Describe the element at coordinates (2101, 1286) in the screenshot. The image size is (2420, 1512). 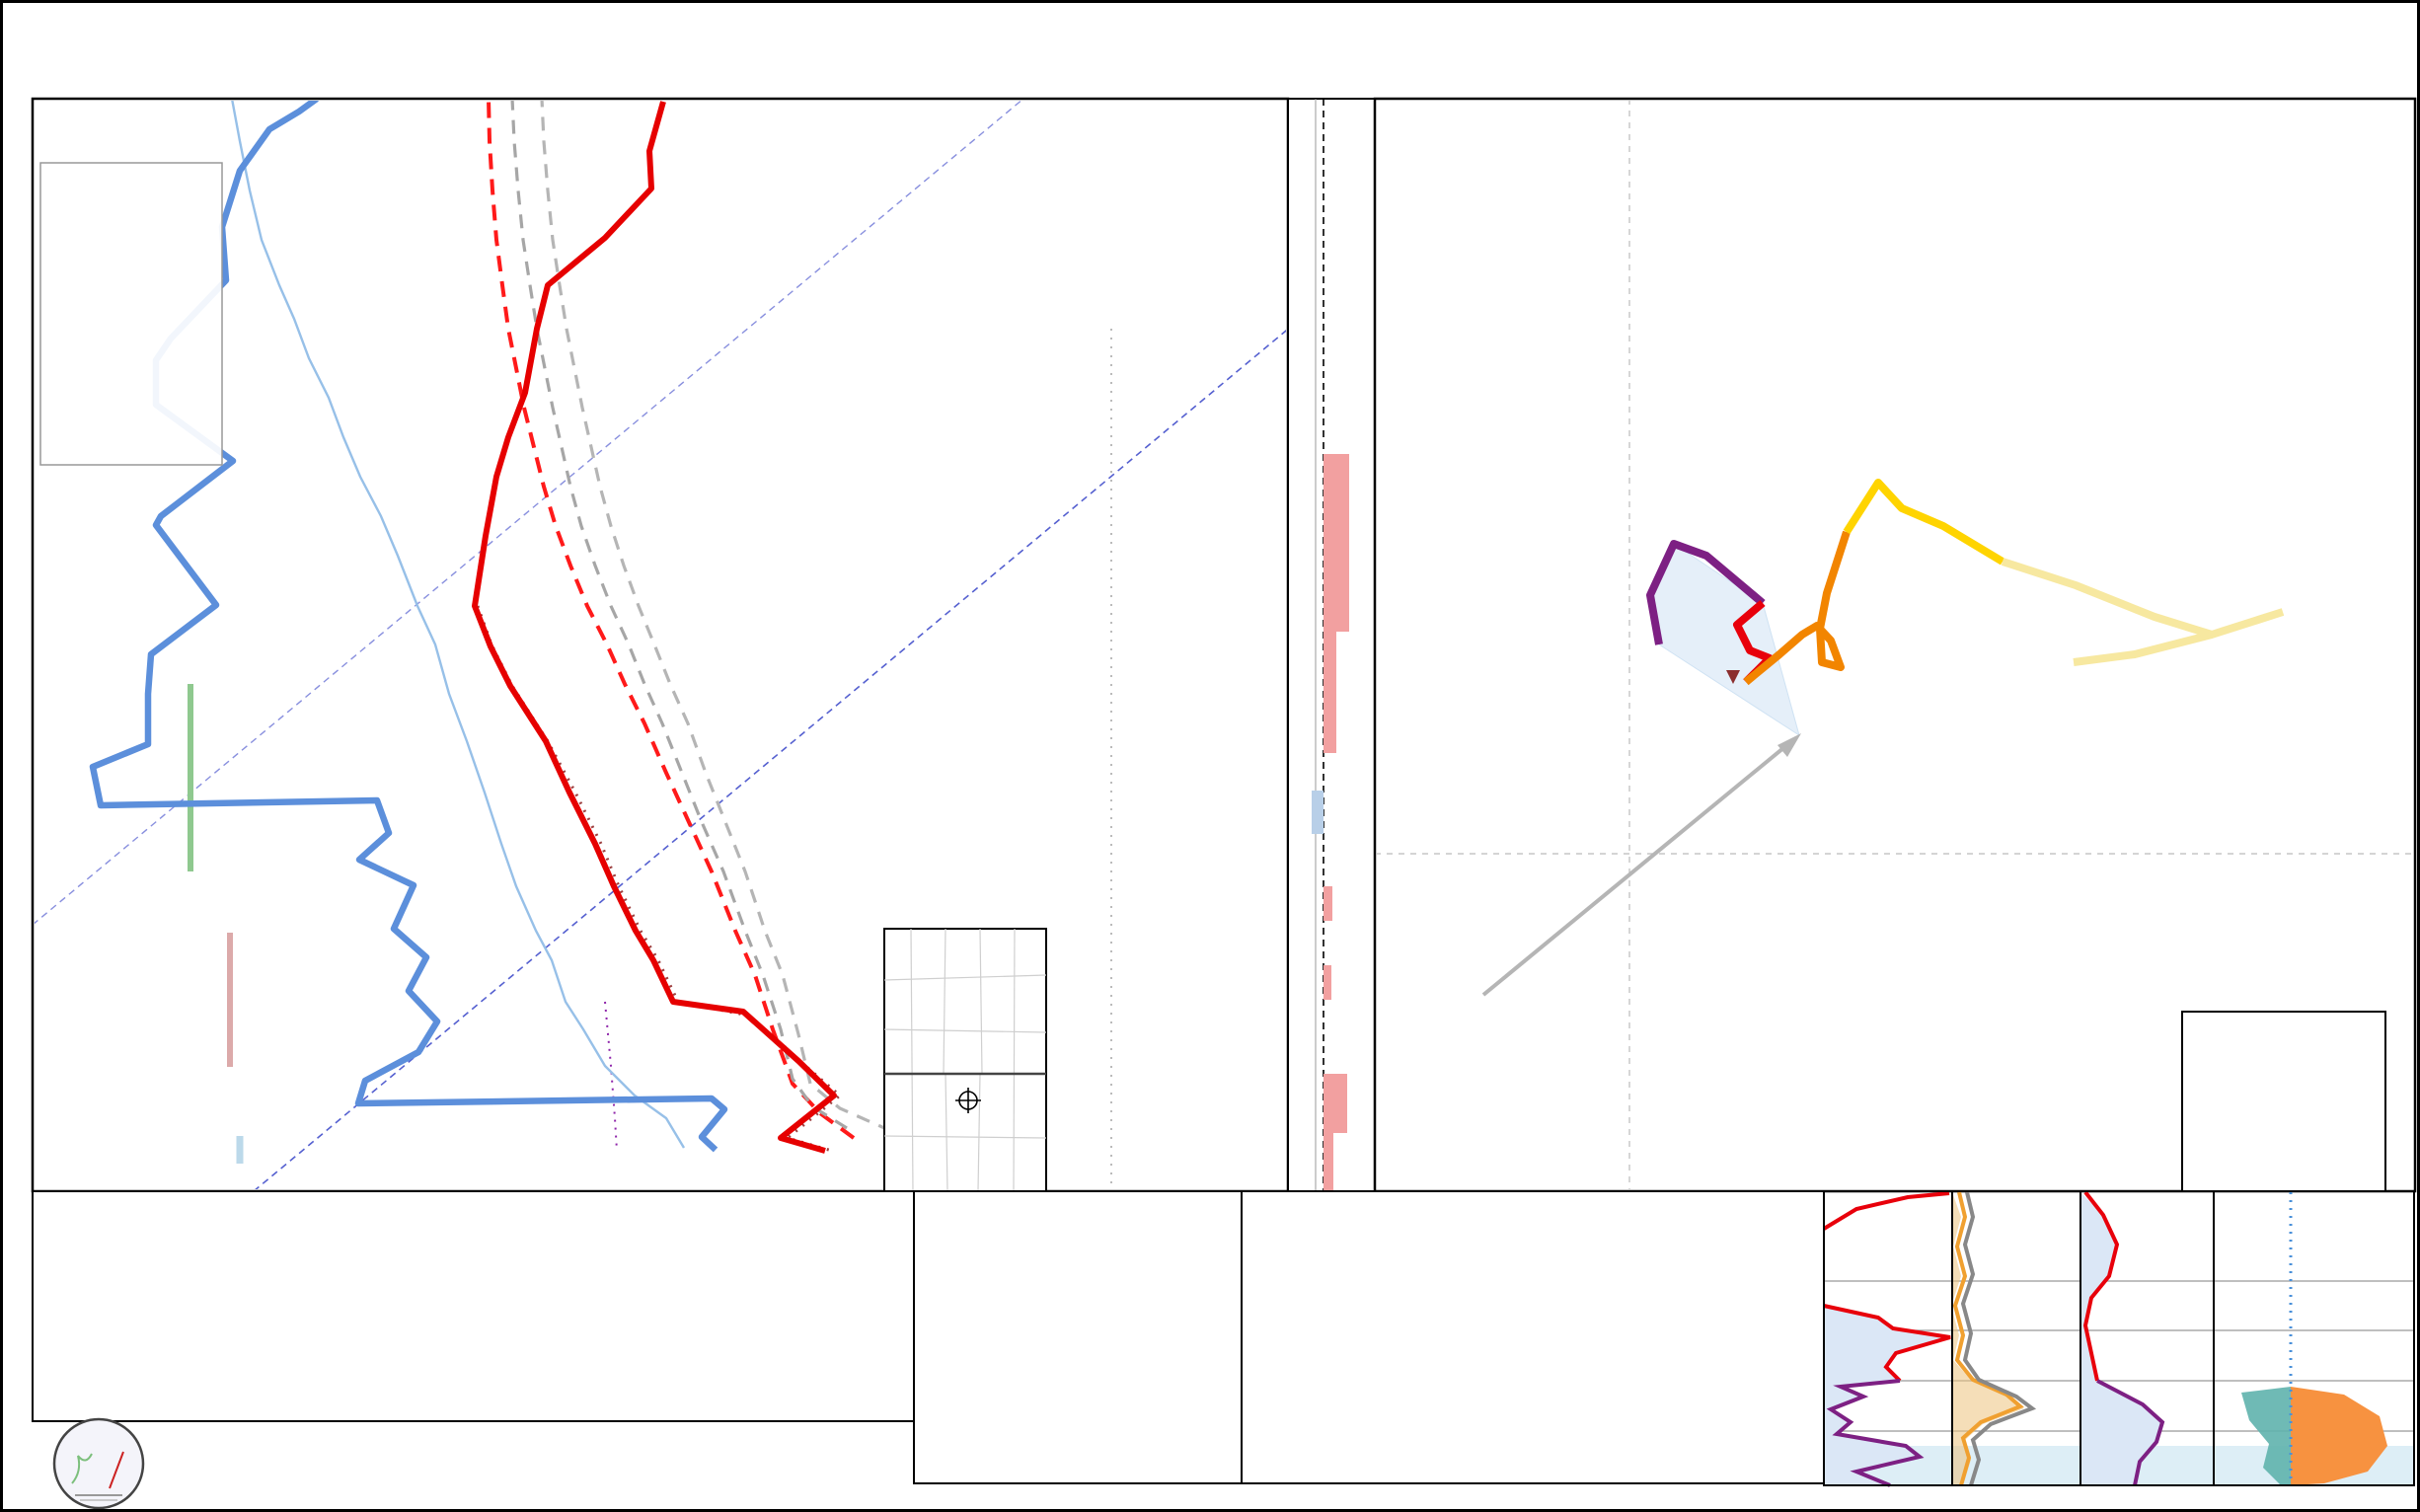
I see `srw-red-curve` at that location.